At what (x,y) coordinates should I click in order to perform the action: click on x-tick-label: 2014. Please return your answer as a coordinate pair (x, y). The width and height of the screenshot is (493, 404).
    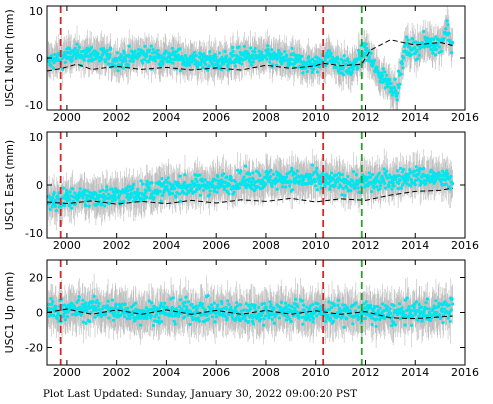
    Looking at the image, I should click on (415, 245).